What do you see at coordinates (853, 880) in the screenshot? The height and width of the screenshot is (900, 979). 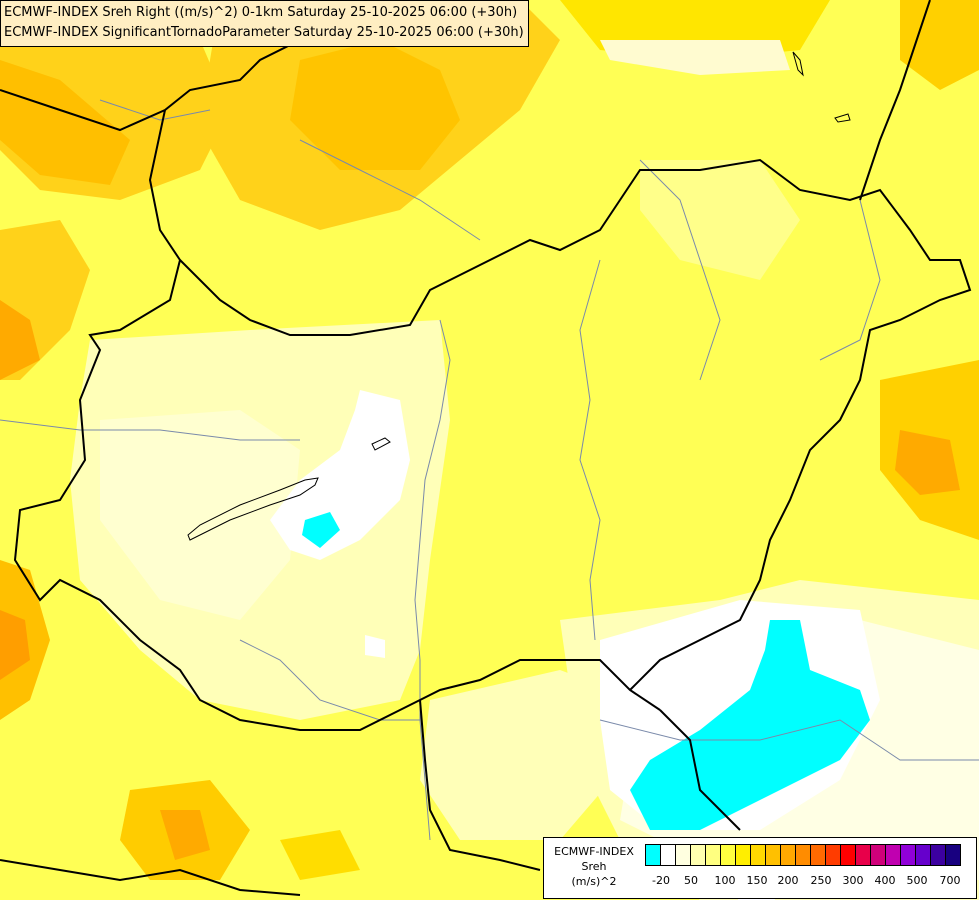 I see `legend-tick-label: 300` at bounding box center [853, 880].